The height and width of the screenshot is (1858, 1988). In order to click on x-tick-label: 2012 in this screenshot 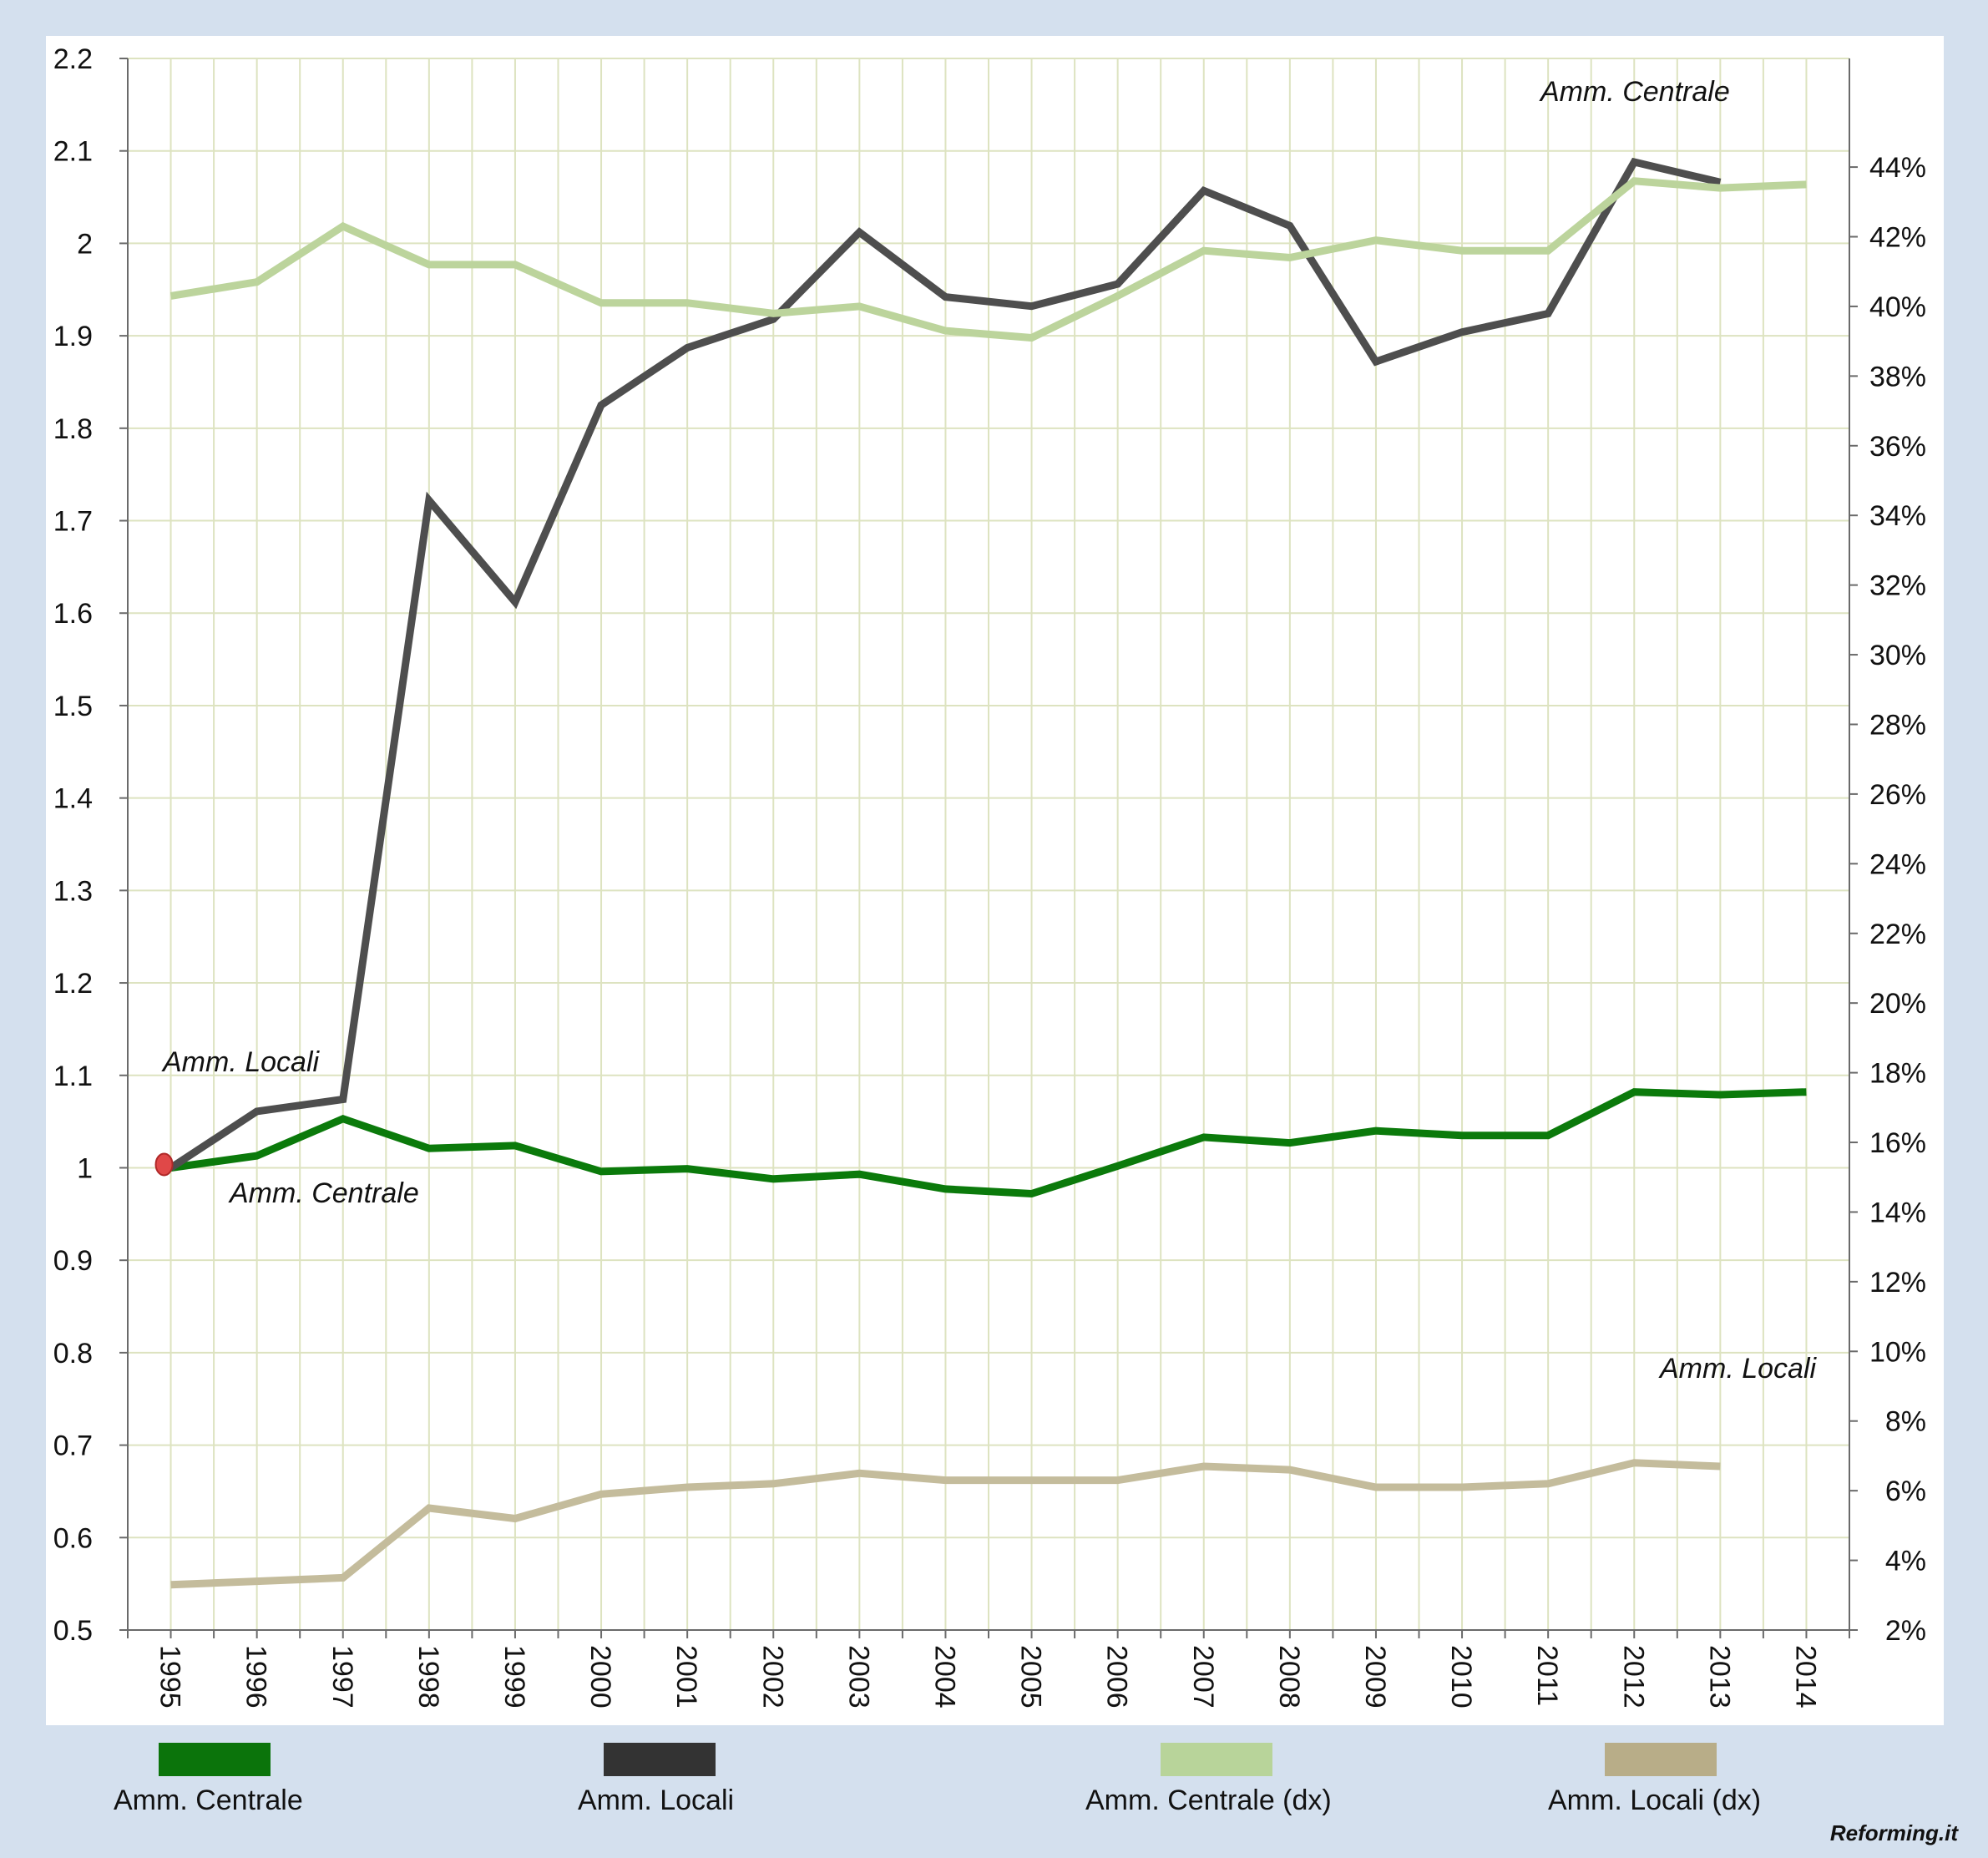, I will do `click(1633, 1677)`.